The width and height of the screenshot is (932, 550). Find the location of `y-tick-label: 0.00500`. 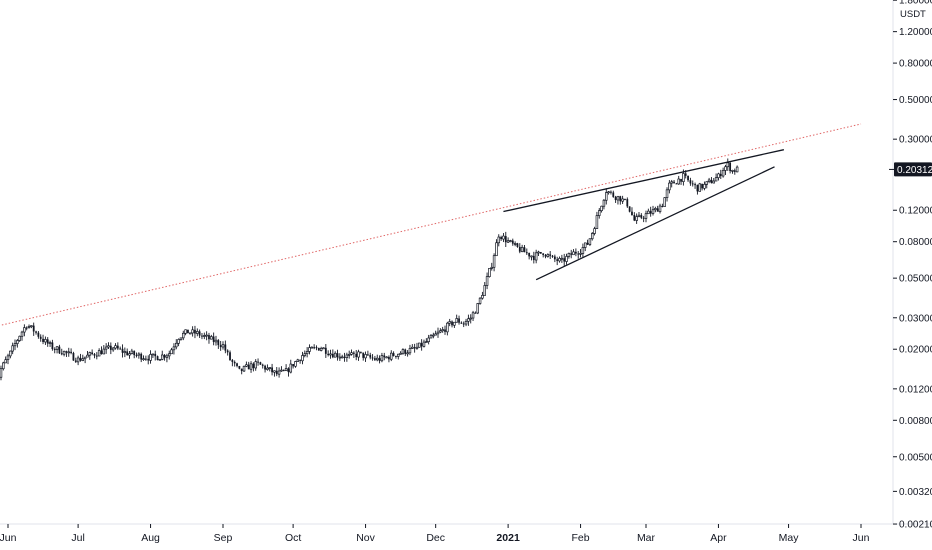

y-tick-label: 0.00500 is located at coordinates (915, 457).